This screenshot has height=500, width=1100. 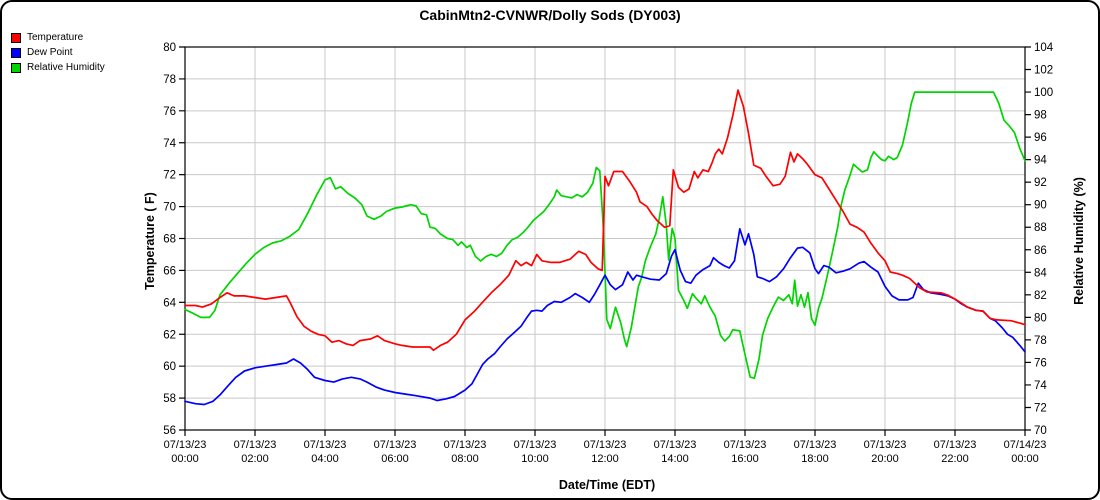 I want to click on legend: Temperature Dew Point Relative Humidity, so click(x=58, y=52).